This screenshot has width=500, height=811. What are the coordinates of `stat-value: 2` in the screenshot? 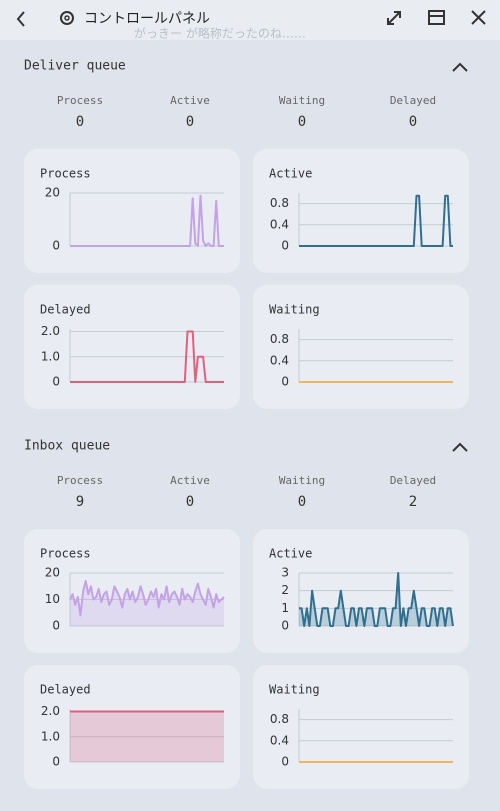 It's located at (413, 502).